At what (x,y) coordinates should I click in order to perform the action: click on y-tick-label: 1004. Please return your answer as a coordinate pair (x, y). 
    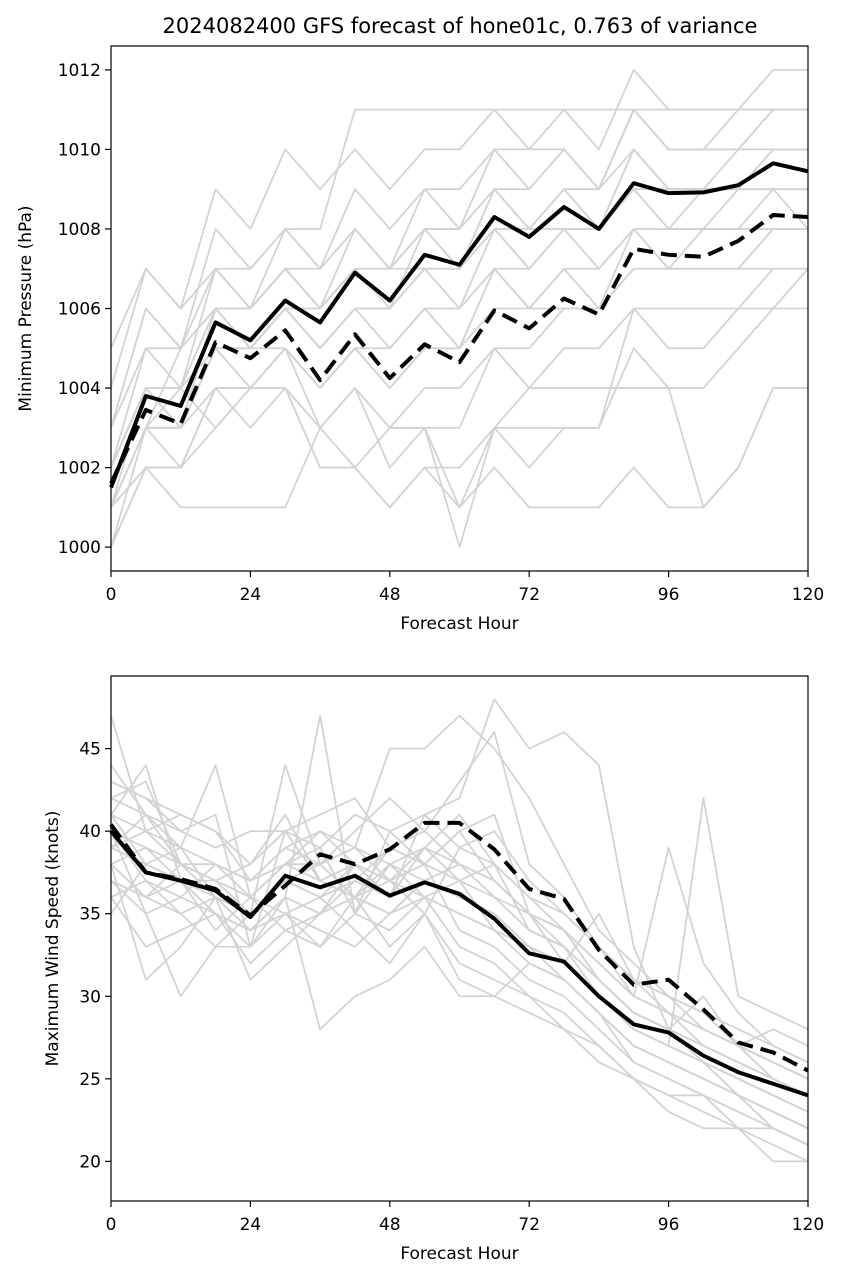
    Looking at the image, I should click on (79, 389).